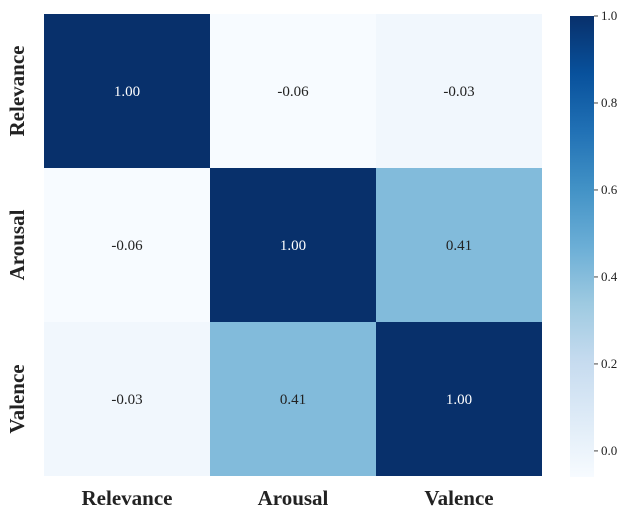 This screenshot has height=521, width=636. Describe the element at coordinates (609, 102) in the screenshot. I see `colorbar-tick-label: 0.8` at that location.